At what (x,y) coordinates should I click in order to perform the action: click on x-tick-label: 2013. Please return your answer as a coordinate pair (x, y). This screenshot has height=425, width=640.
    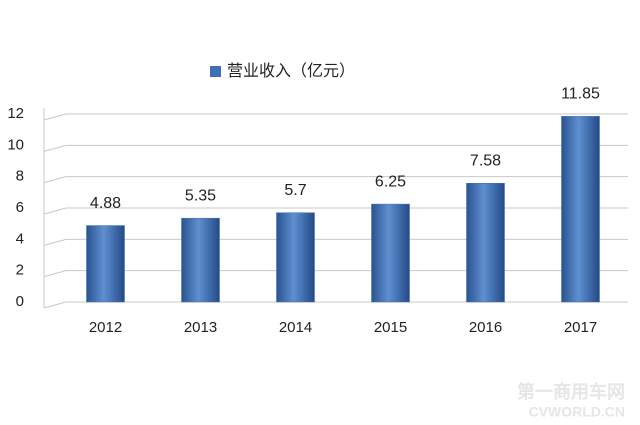
    Looking at the image, I should click on (200, 327).